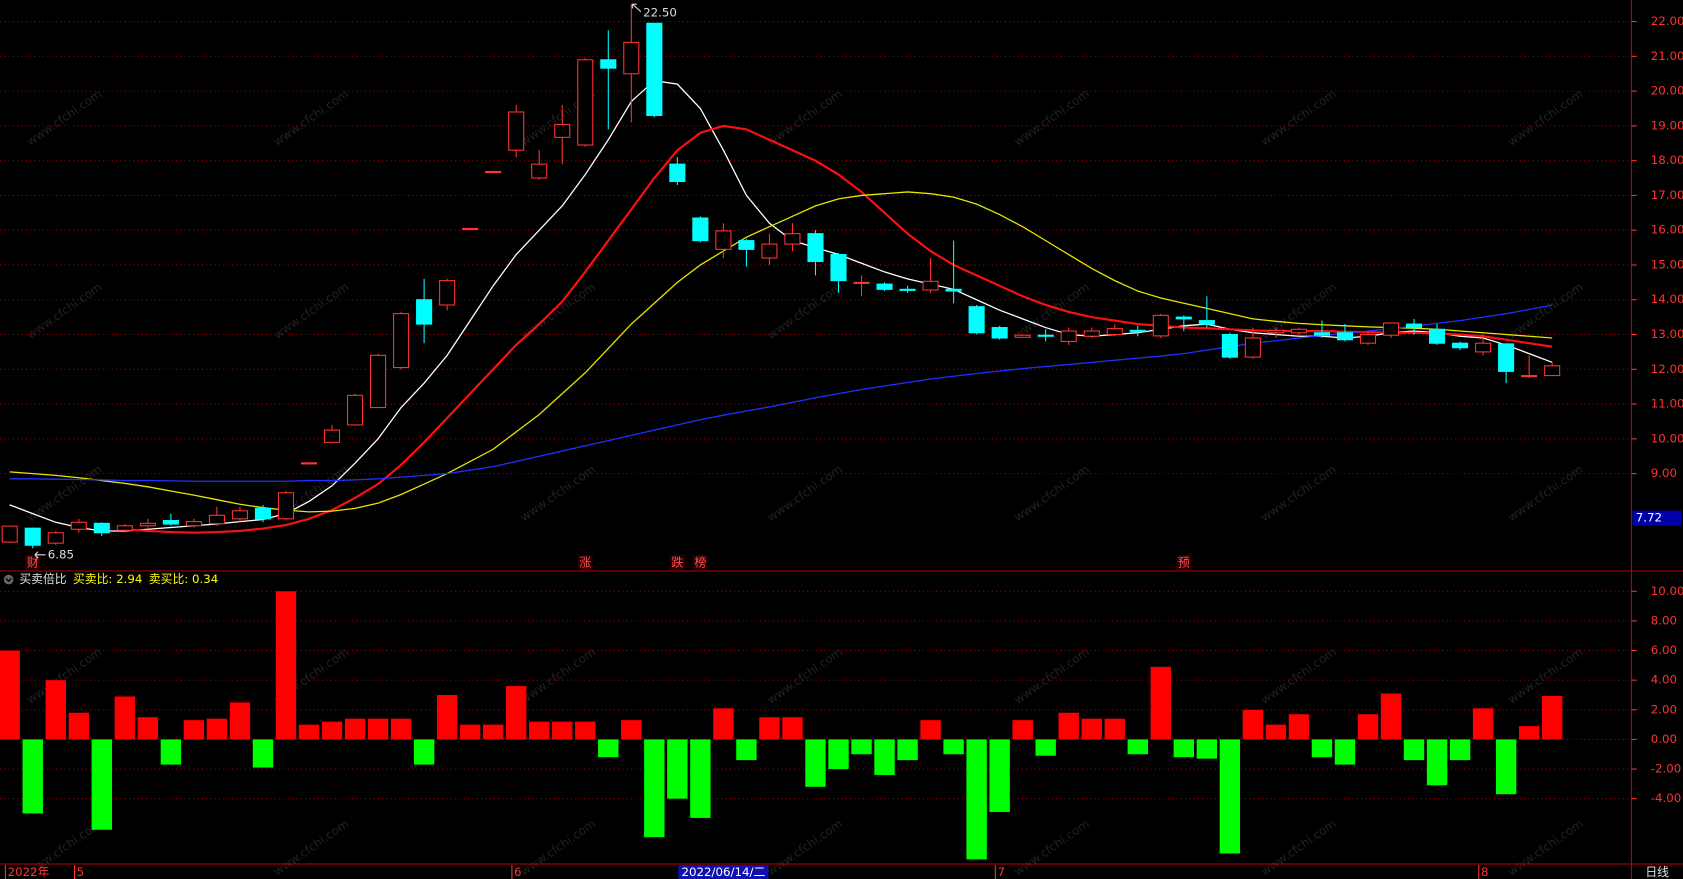 The image size is (1683, 879). Describe the element at coordinates (1664, 650) in the screenshot. I see `y-tick-label: 6.00` at that location.